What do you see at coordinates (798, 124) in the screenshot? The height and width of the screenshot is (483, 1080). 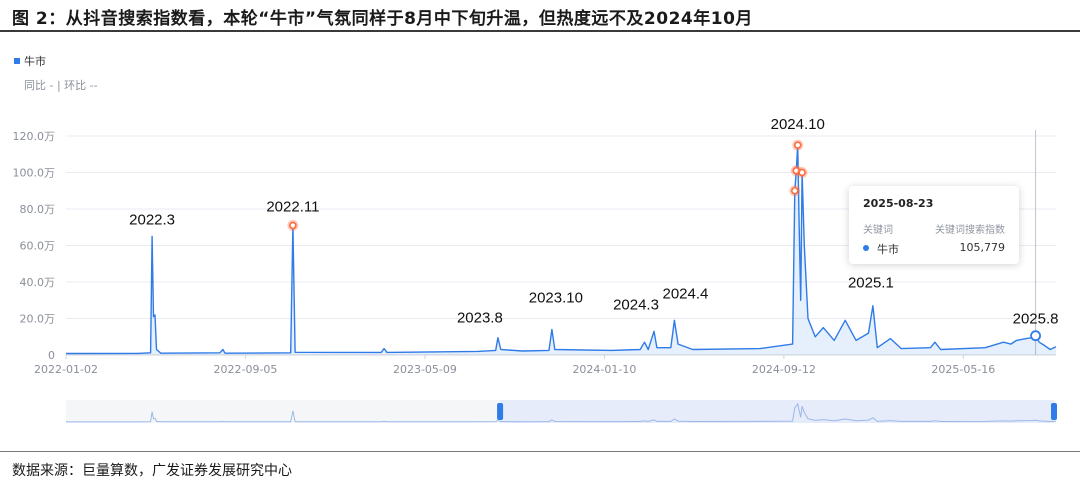 I see `annotation-label: 2024.10` at bounding box center [798, 124].